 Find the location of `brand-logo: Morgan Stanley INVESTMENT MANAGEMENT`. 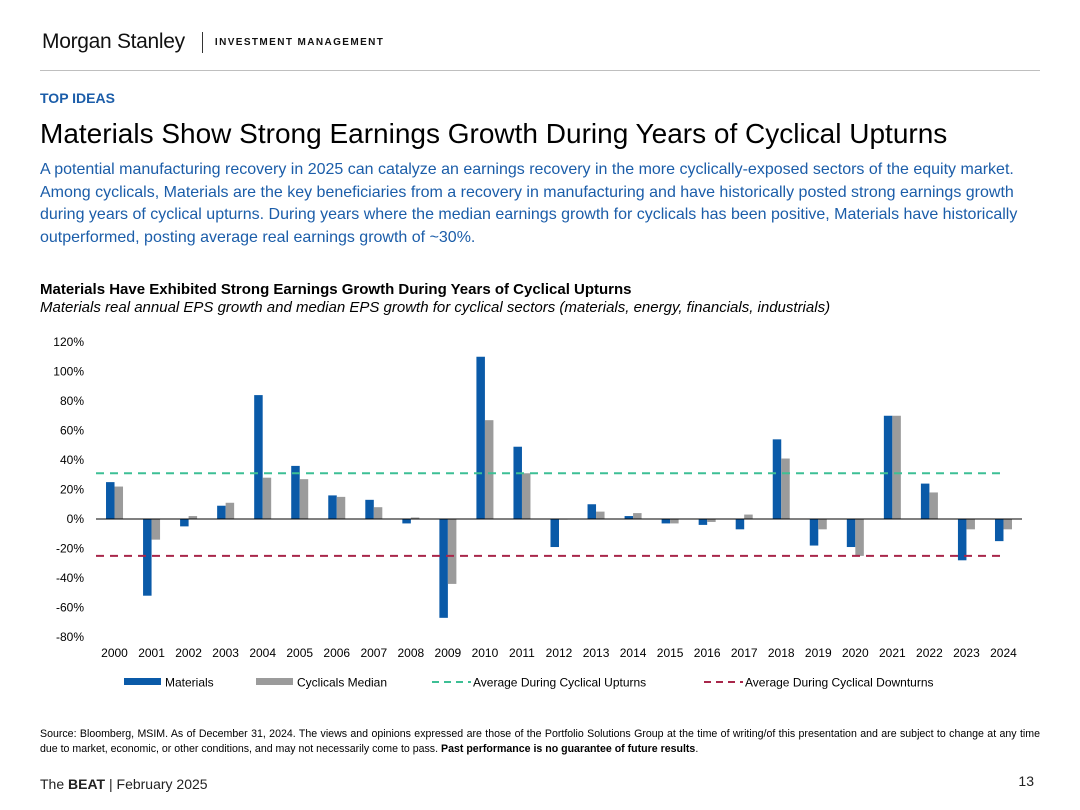

brand-logo: Morgan Stanley INVESTMENT MANAGEMENT is located at coordinates (213, 42).